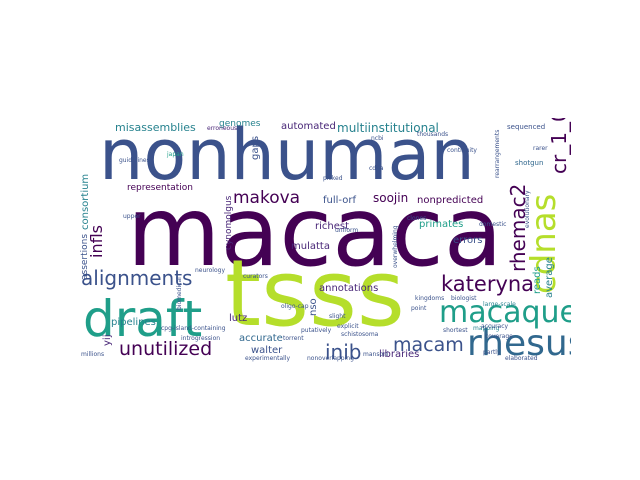 The width and height of the screenshot is (640, 480). I want to click on word-partly: partly, so click(492, 352).